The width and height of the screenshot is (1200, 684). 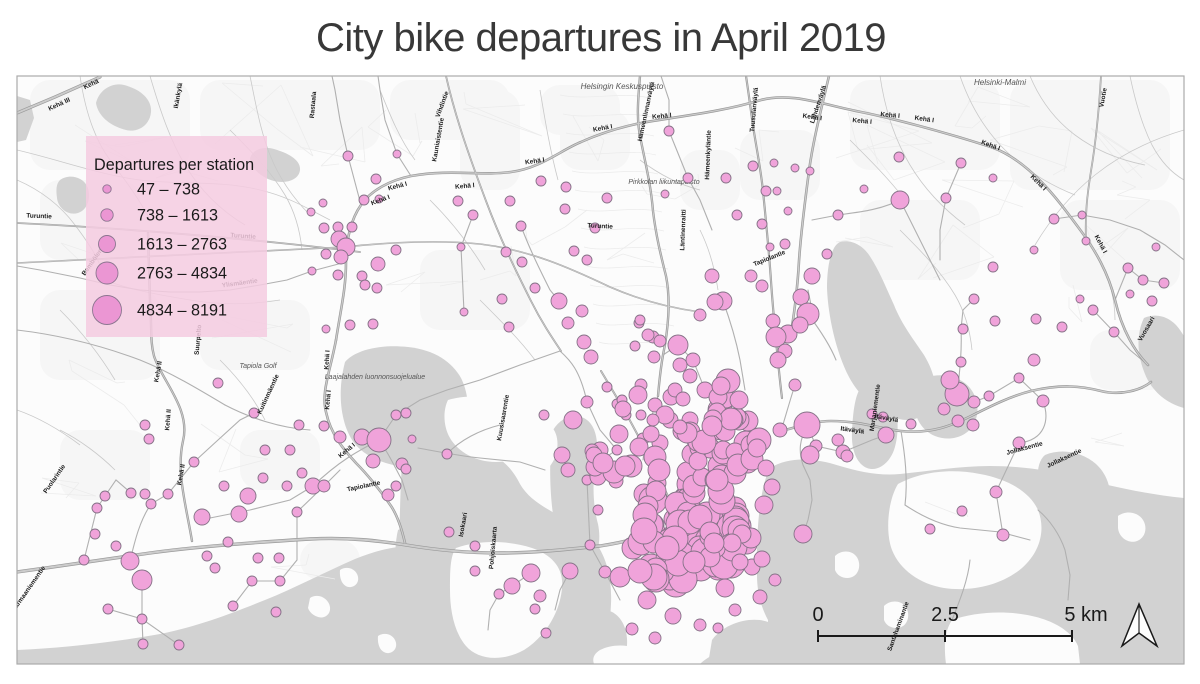 What do you see at coordinates (182, 311) in the screenshot?
I see `svg-text: 4834 – 8191` at bounding box center [182, 311].